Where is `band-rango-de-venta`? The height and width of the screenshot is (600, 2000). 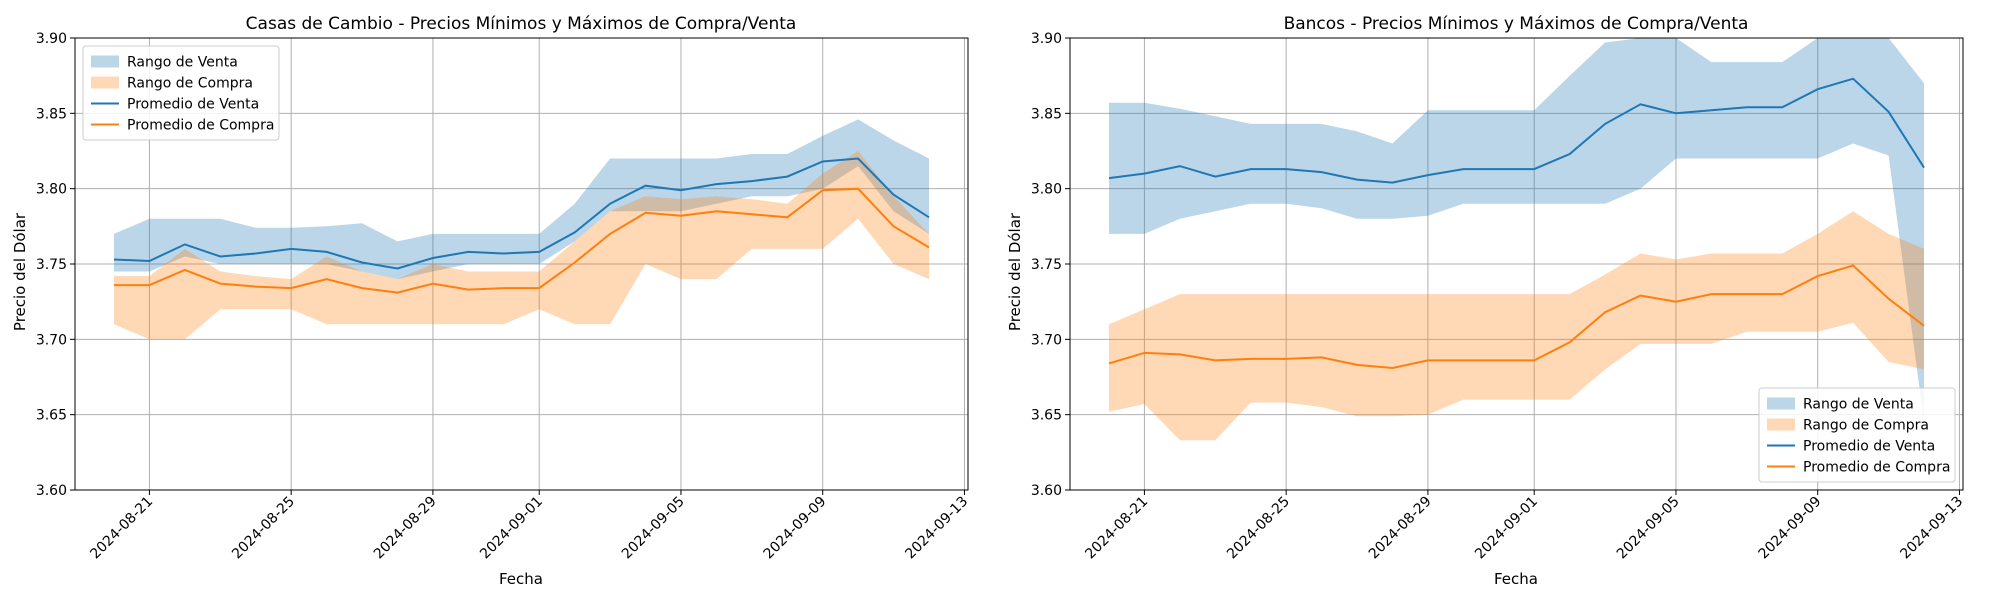
band-rango-de-venta is located at coordinates (521, 199).